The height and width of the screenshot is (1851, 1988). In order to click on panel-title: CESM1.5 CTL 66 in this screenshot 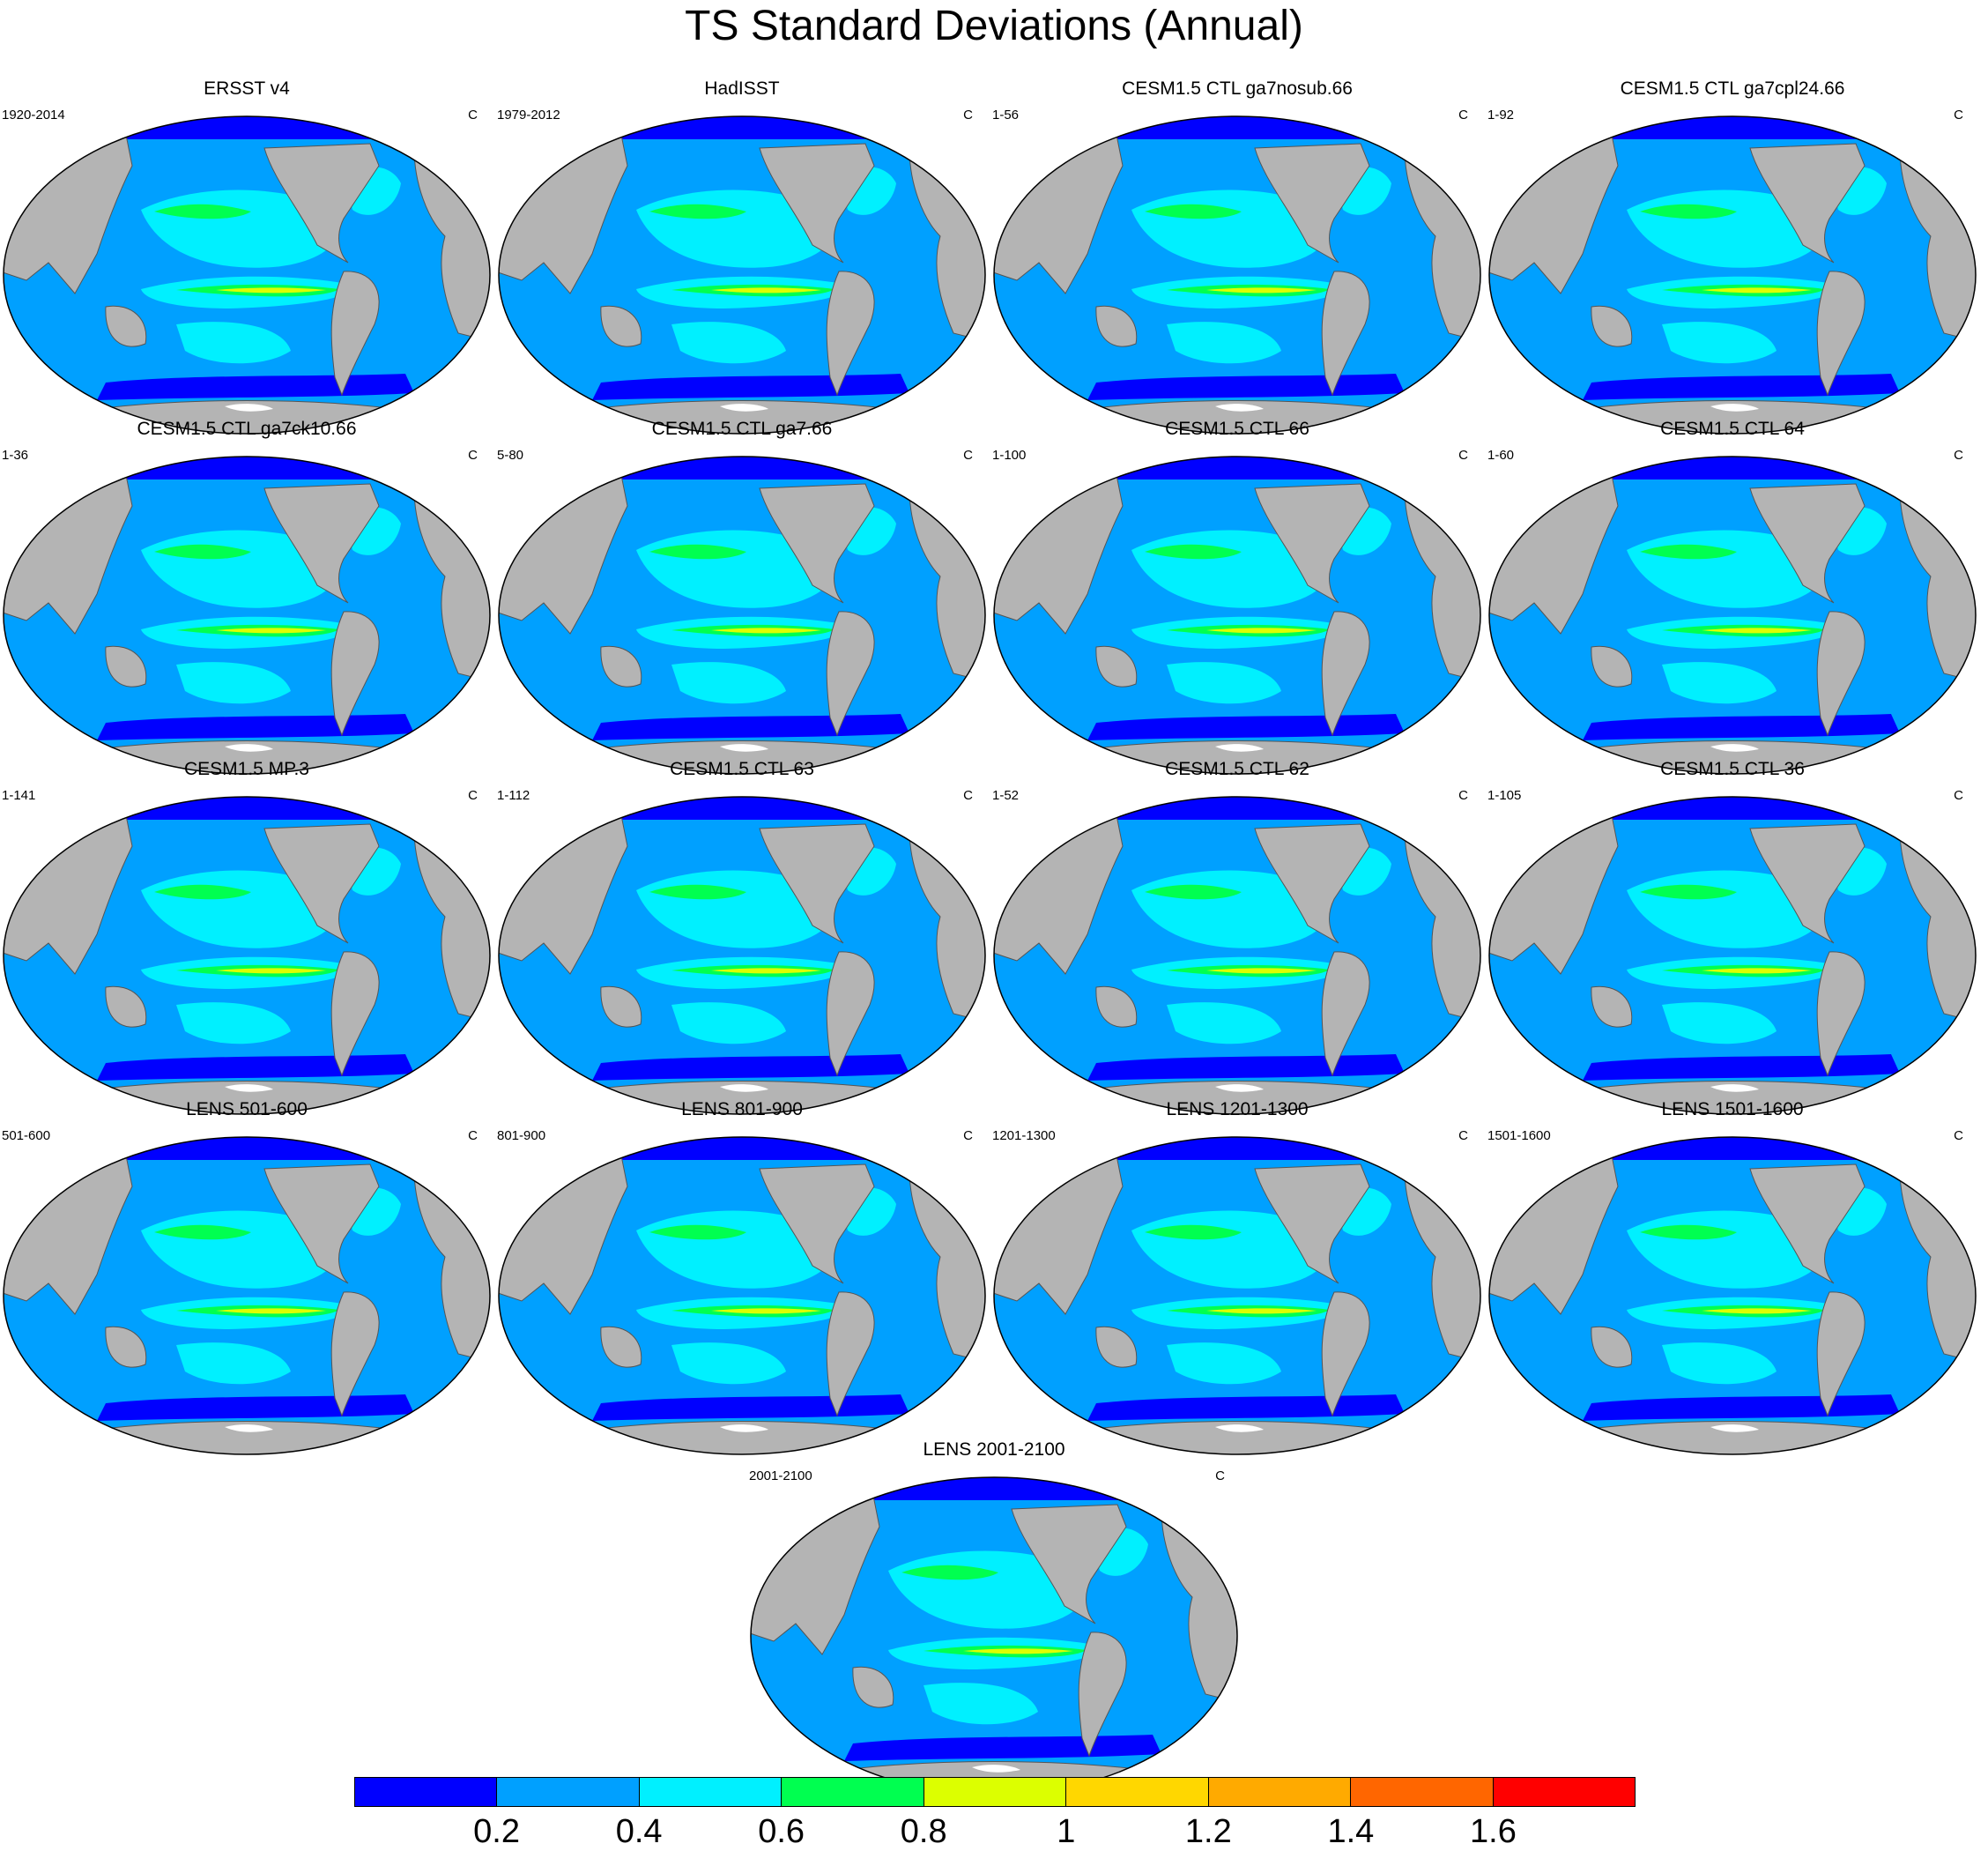, I will do `click(1237, 429)`.